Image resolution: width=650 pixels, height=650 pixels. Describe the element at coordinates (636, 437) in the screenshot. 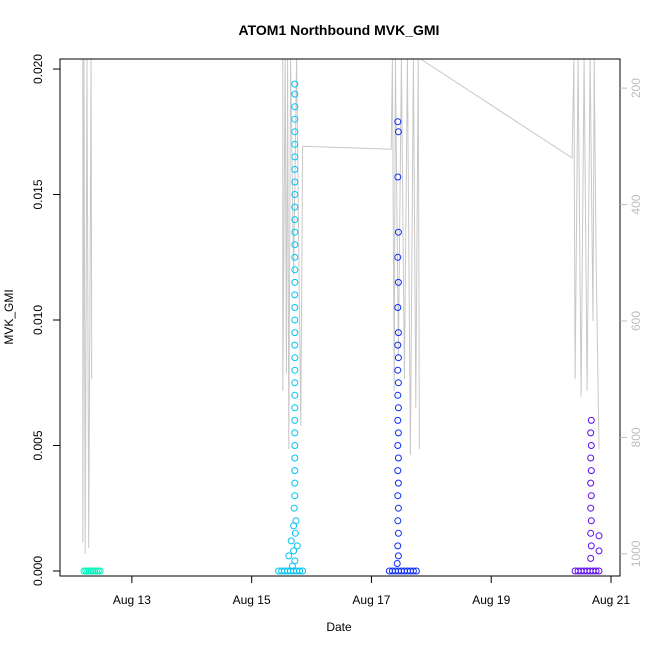

I see `y2-tick-label: 800` at that location.